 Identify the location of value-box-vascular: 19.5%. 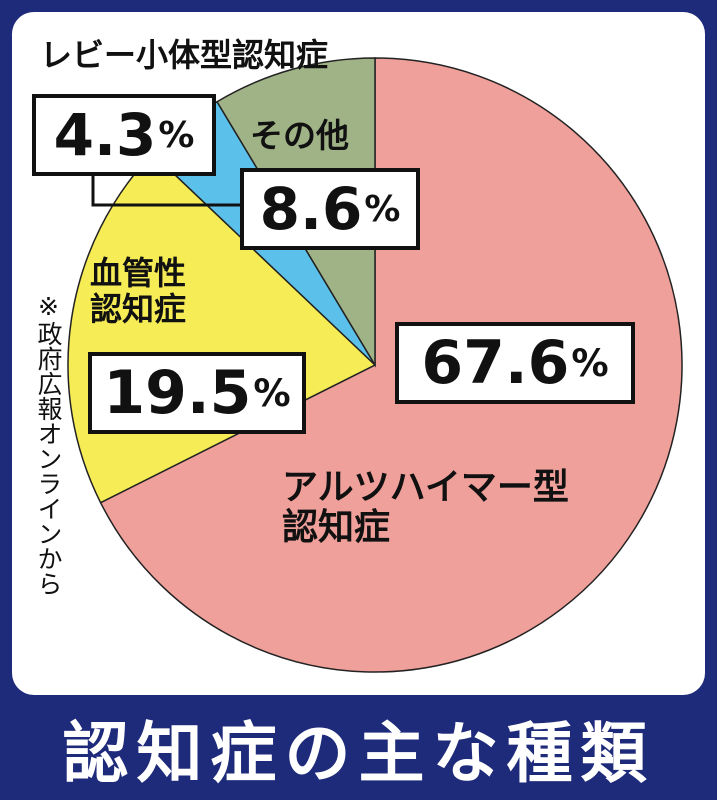
(197, 393).